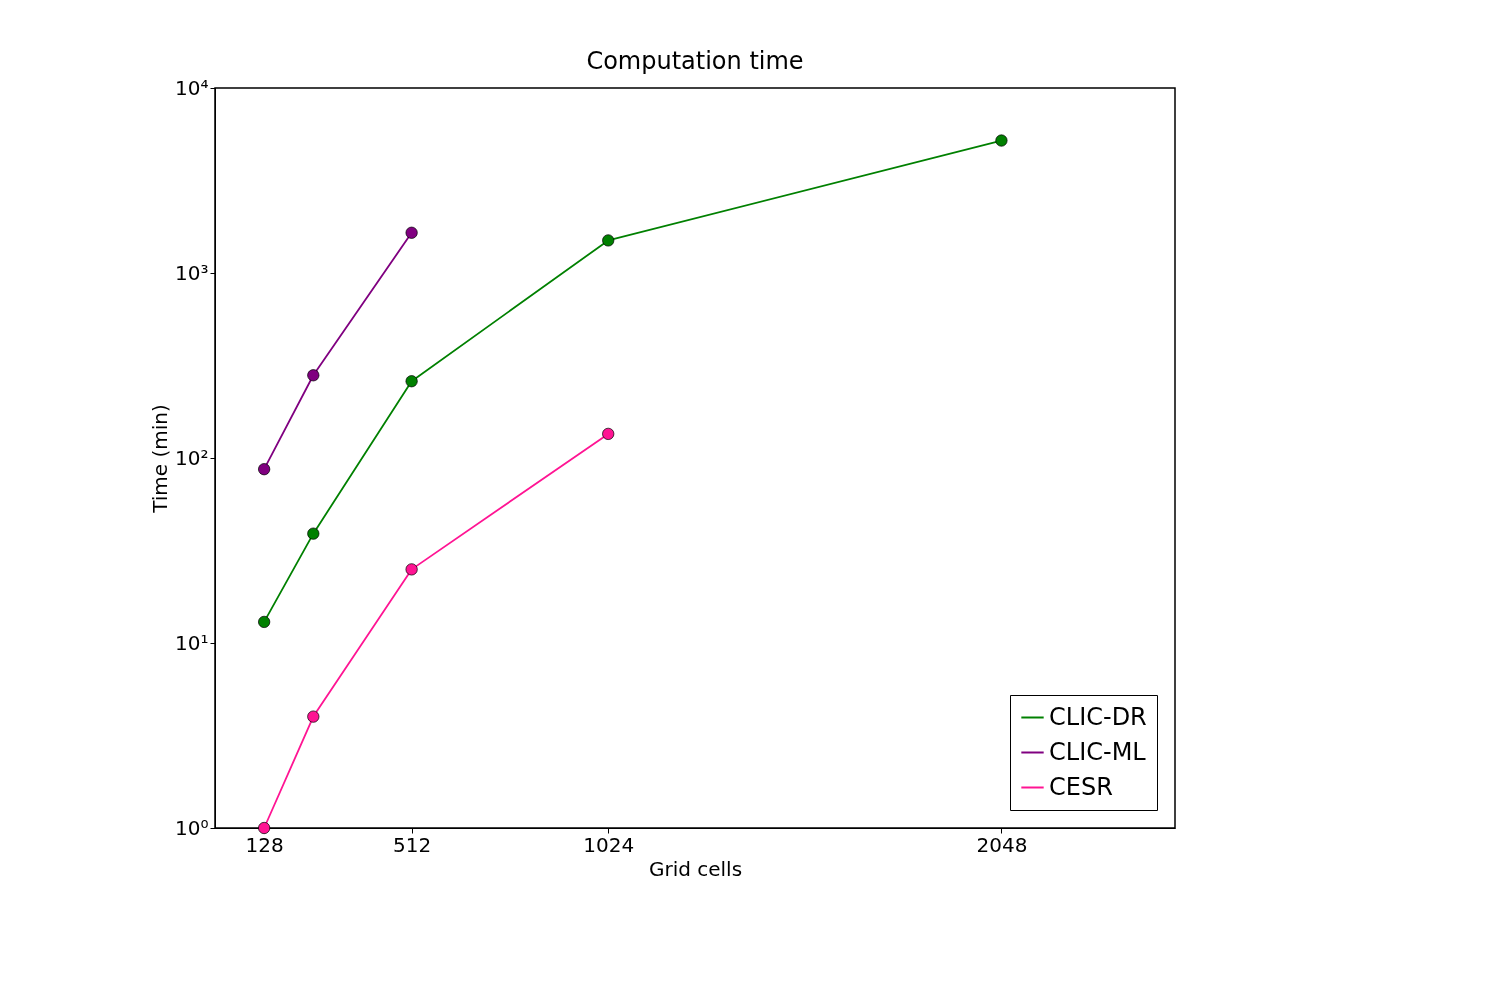  Describe the element at coordinates (264, 844) in the screenshot. I see `x-tick-label: 128` at that location.